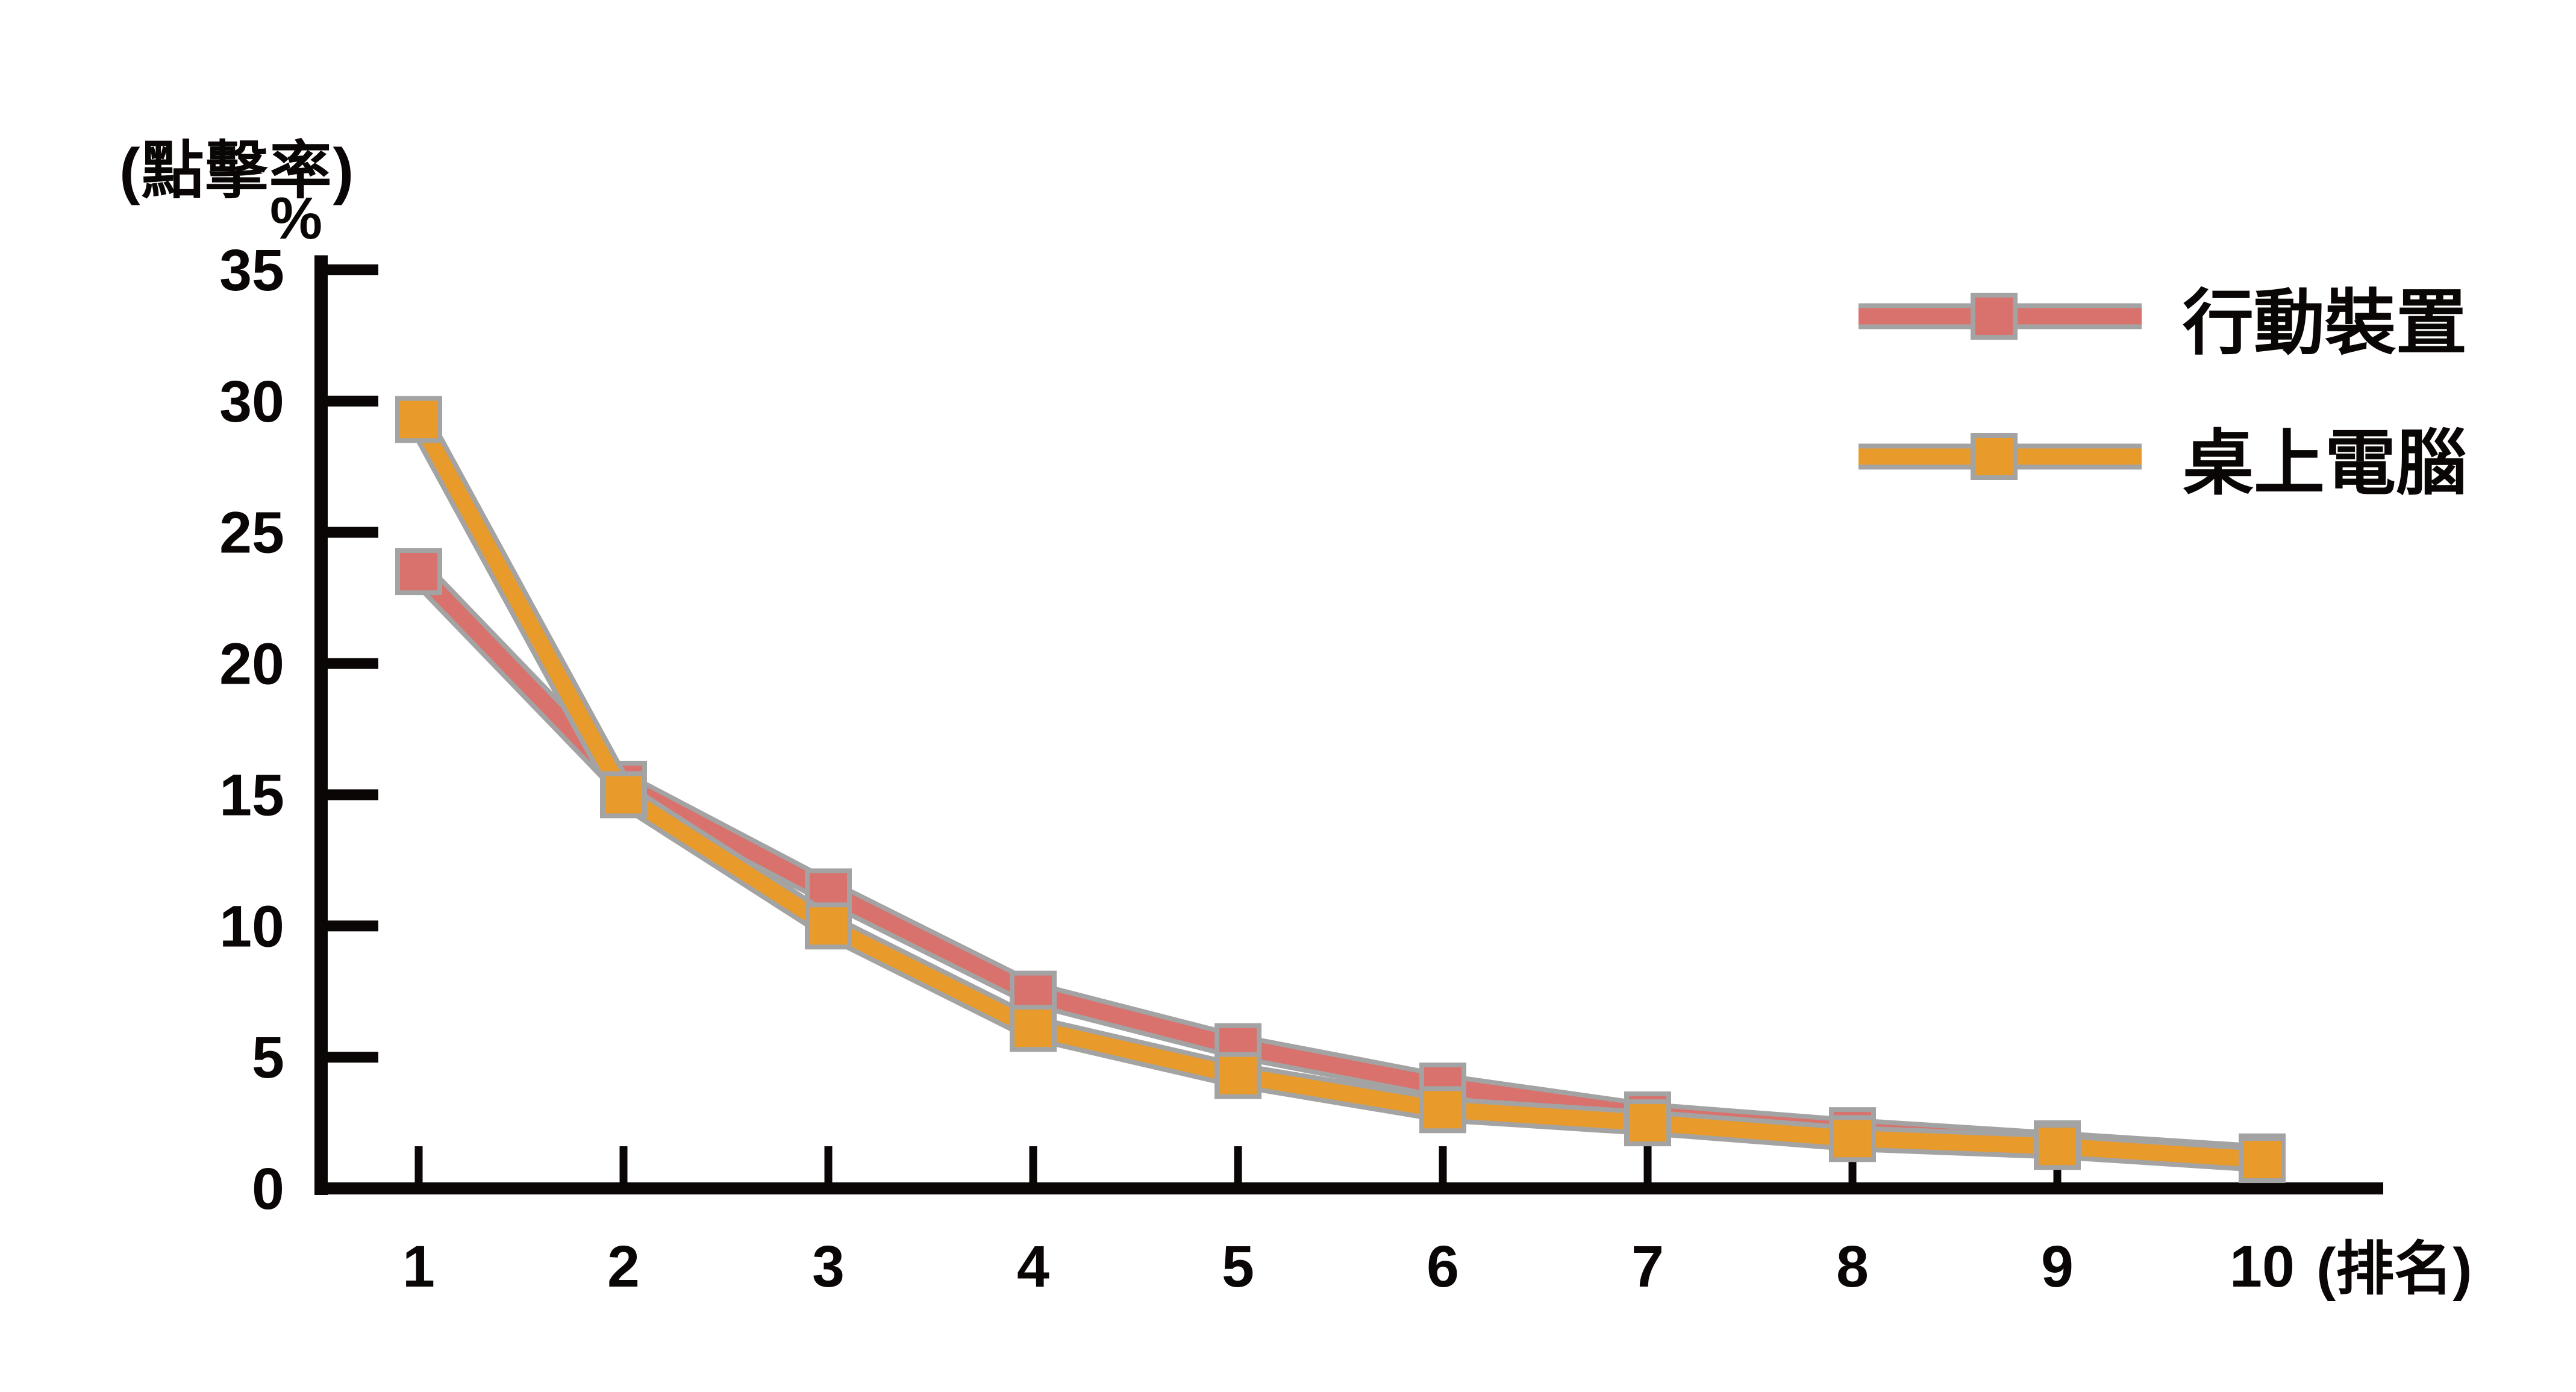 The width and height of the screenshot is (2576, 1392). Describe the element at coordinates (2326, 463) in the screenshot. I see `legend-label-desktop: 桌上電腦` at that location.